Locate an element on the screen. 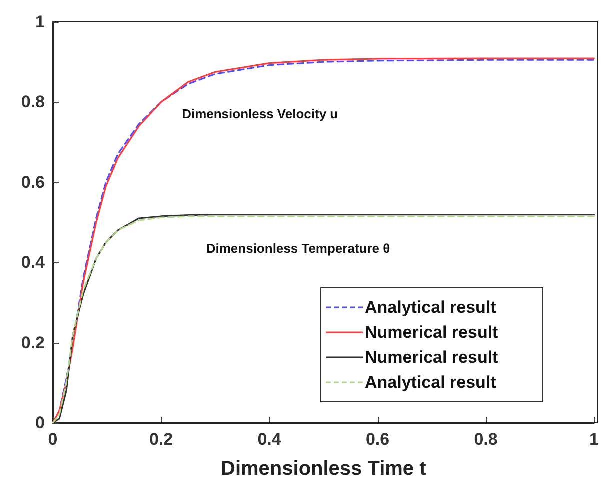 This screenshot has height=488, width=602. y-tick-label: 0.8 is located at coordinates (33, 102).